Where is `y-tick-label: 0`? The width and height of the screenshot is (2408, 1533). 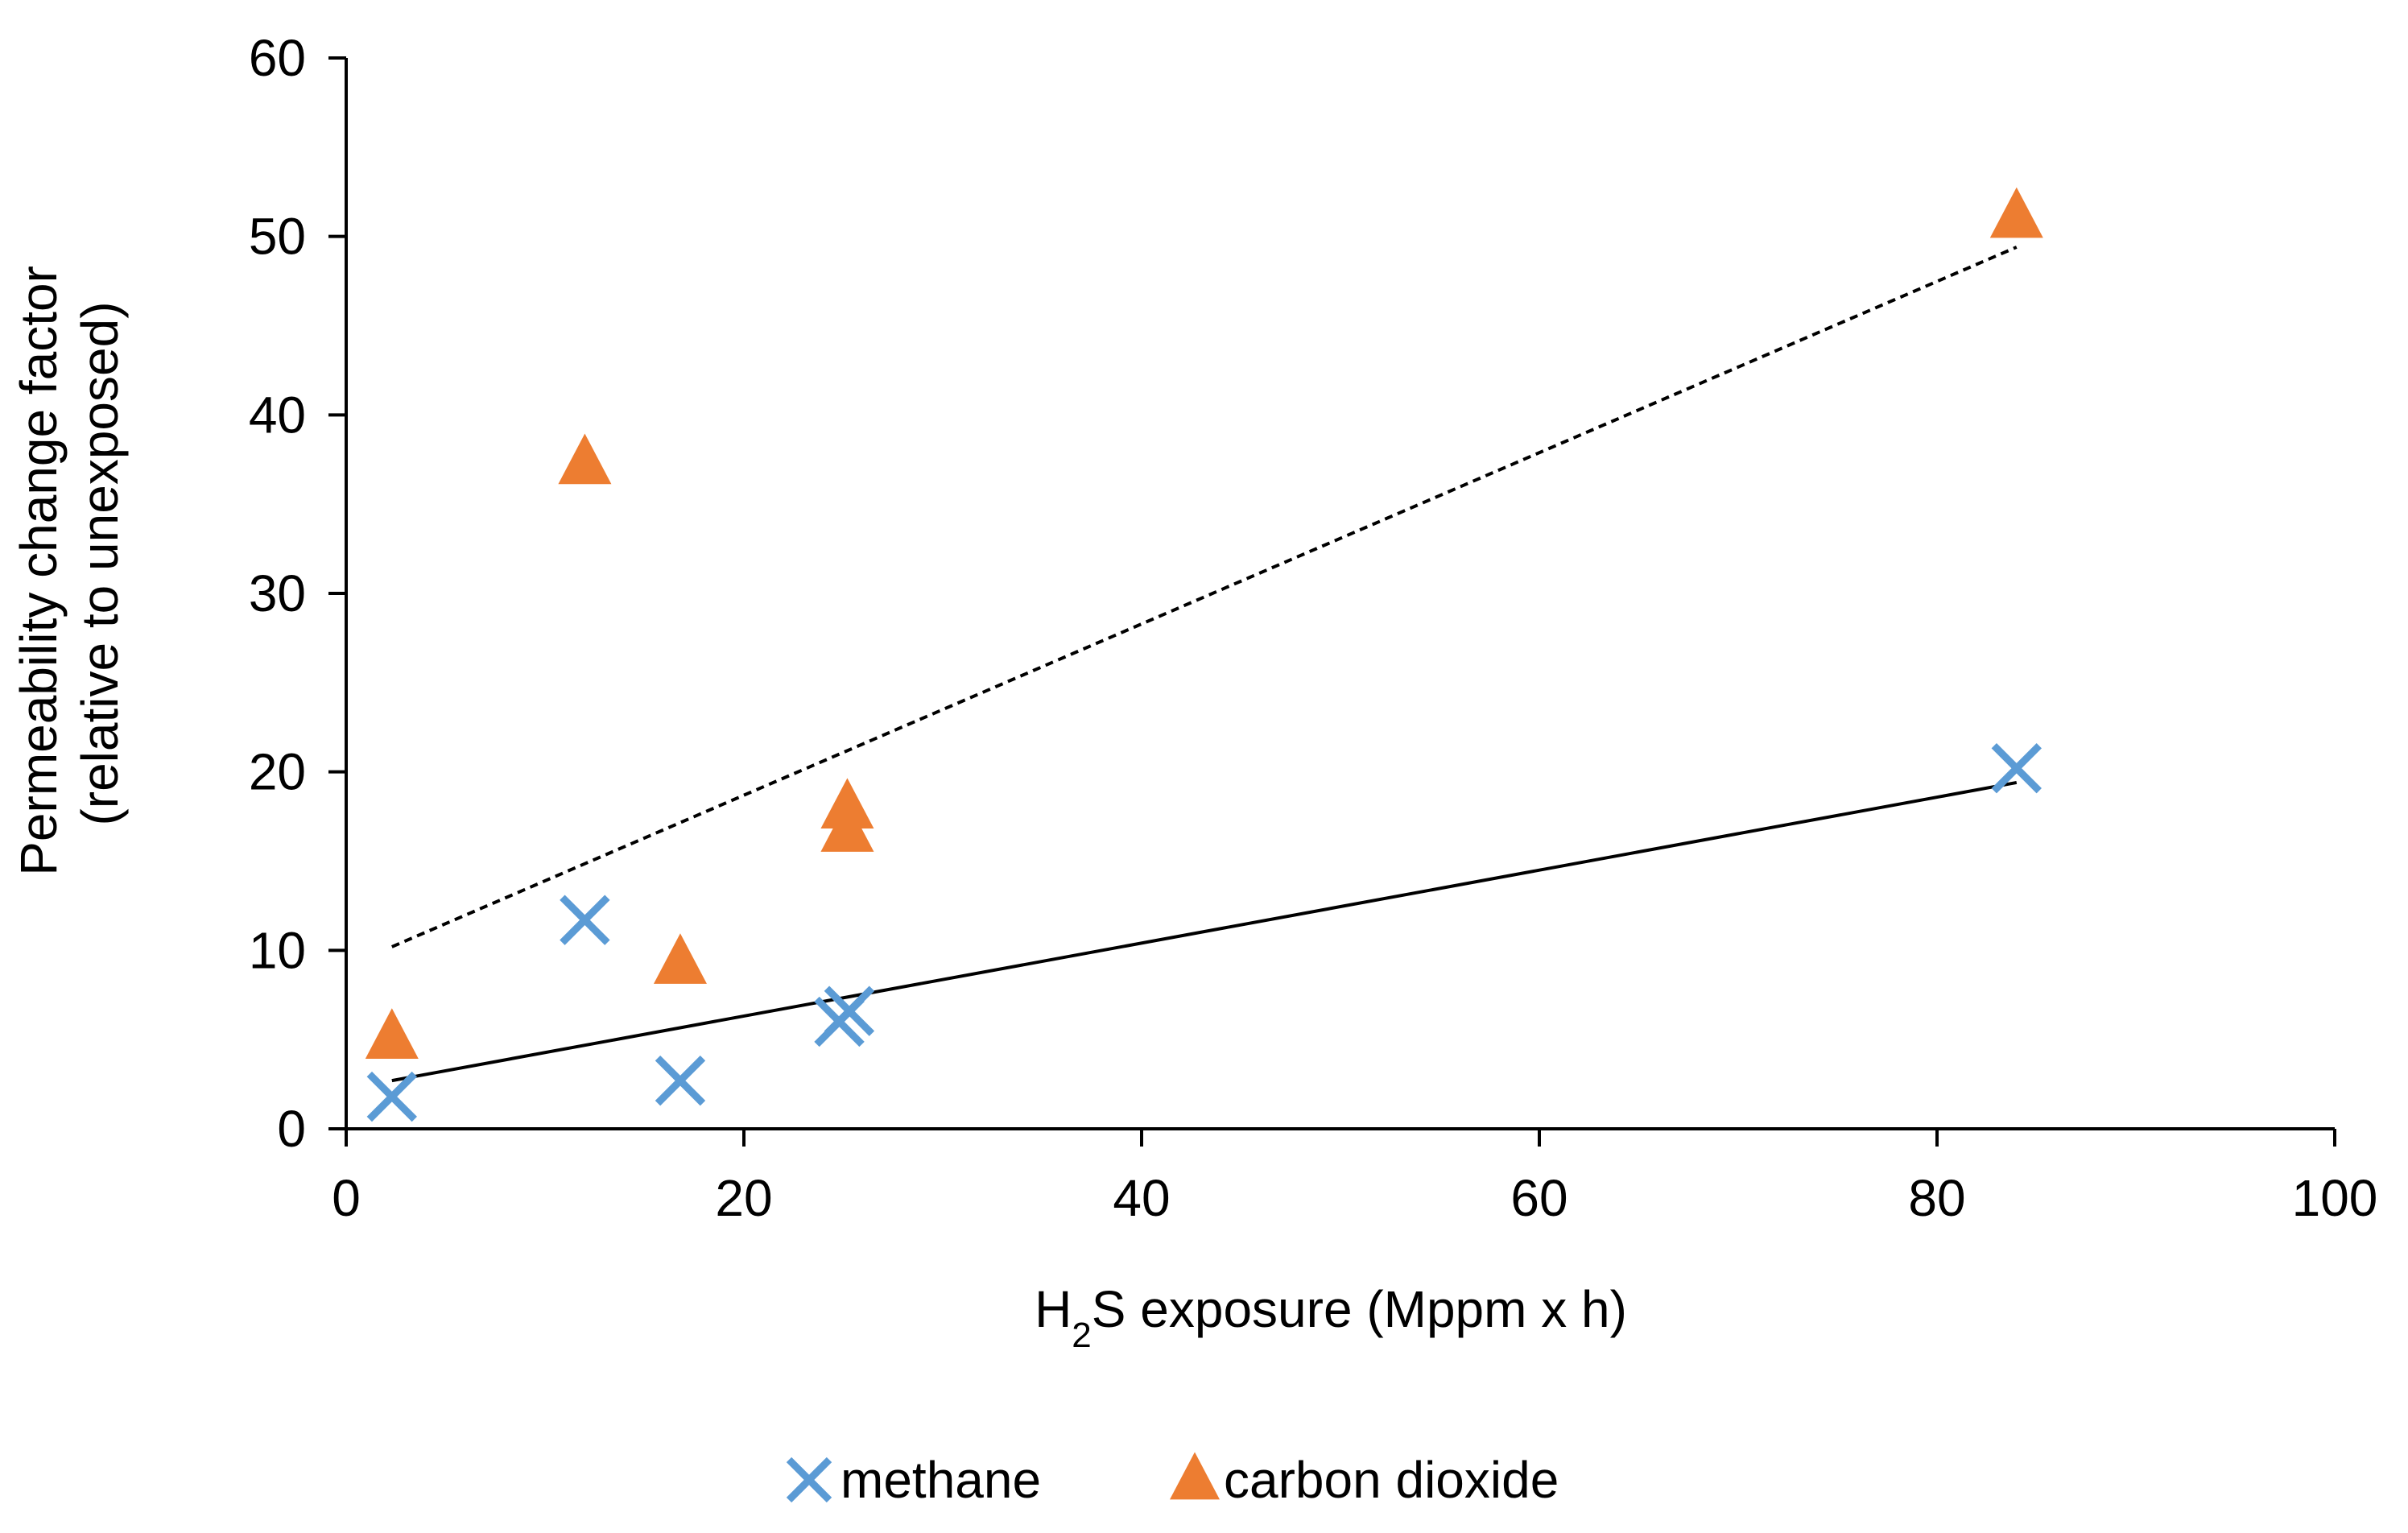 y-tick-label: 0 is located at coordinates (291, 1129).